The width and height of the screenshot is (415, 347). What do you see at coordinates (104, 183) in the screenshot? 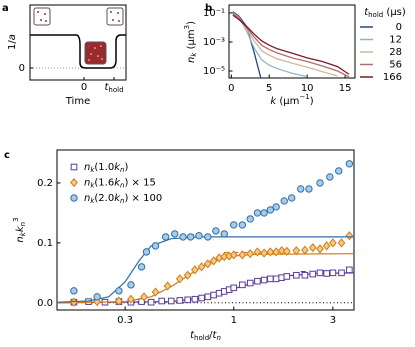
I see `text-part: (1.6` at bounding box center [104, 183].